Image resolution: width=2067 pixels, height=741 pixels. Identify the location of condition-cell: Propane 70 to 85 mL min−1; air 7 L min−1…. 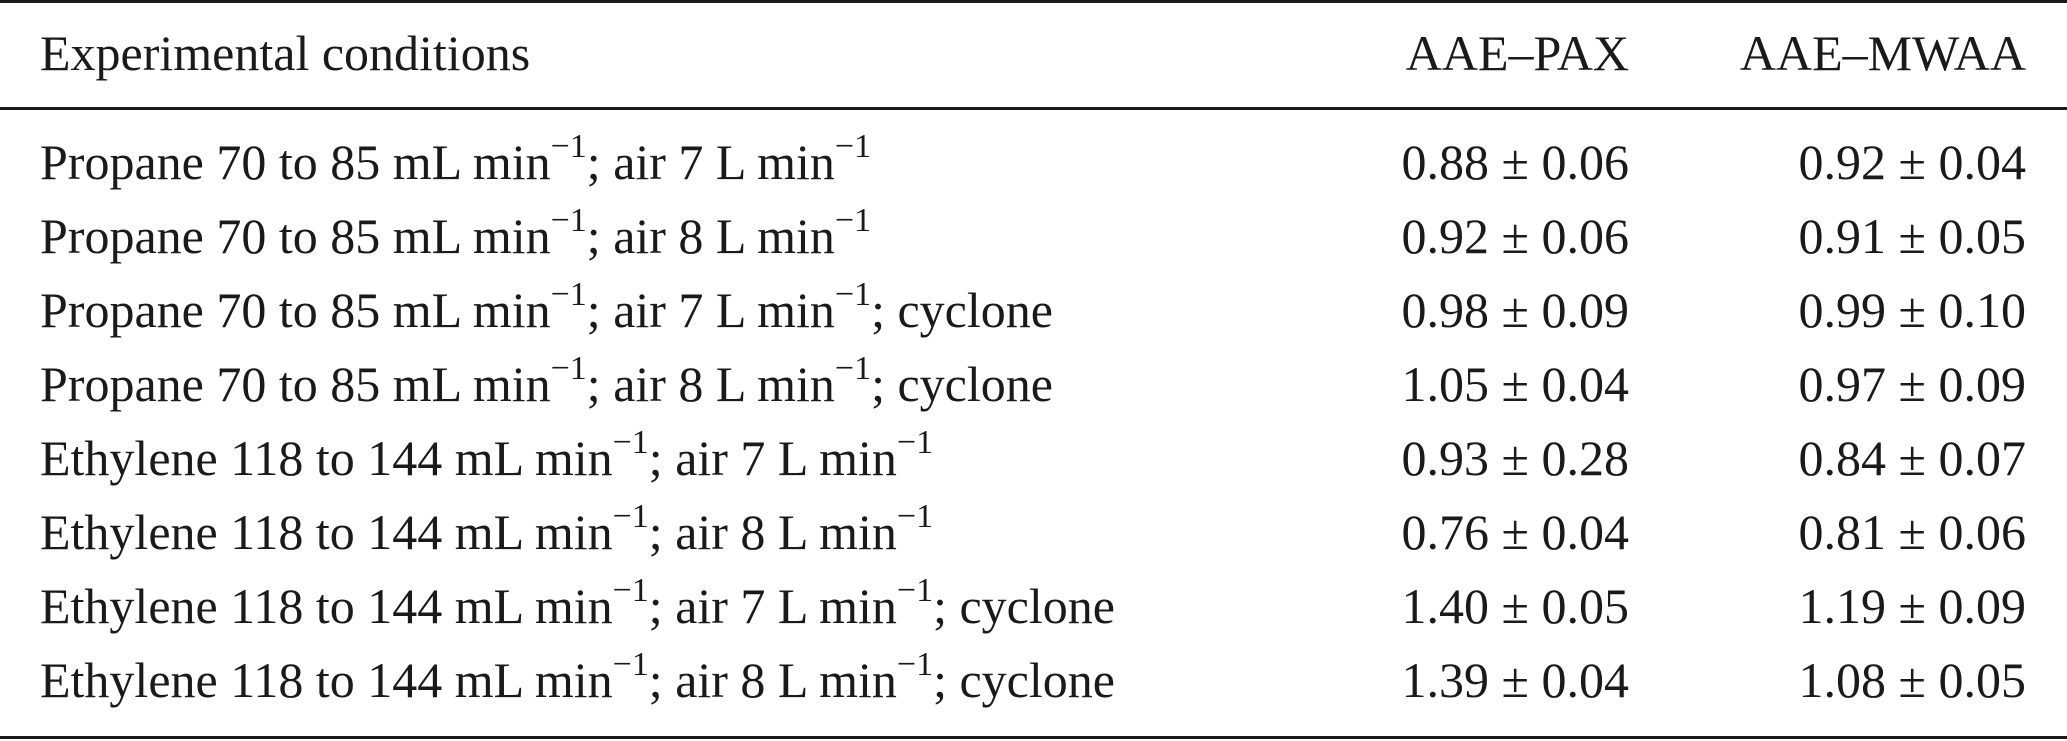
(546, 309).